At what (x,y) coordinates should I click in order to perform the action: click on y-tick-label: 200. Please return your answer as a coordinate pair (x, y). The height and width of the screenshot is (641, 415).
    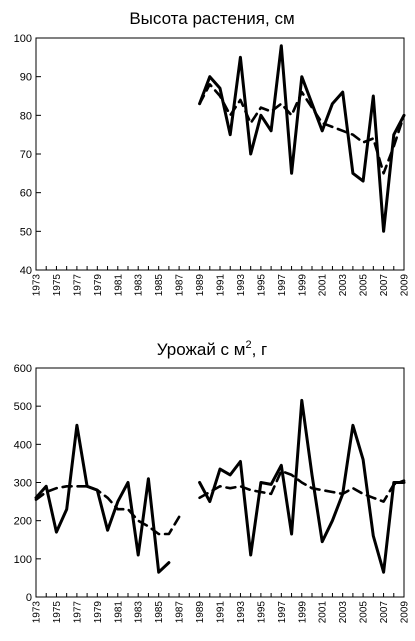
    Looking at the image, I should click on (23, 522).